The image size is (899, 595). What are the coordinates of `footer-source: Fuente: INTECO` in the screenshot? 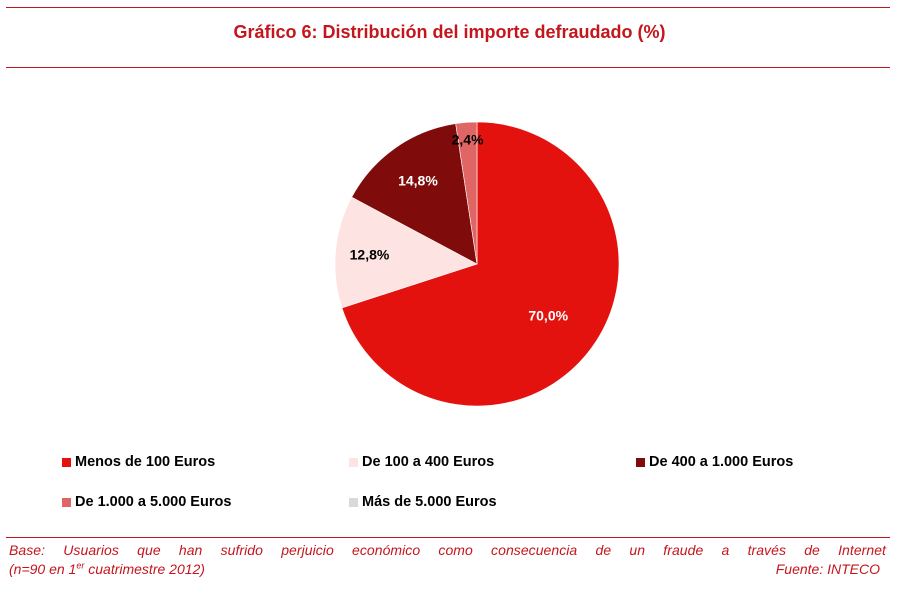 It's located at (827, 569).